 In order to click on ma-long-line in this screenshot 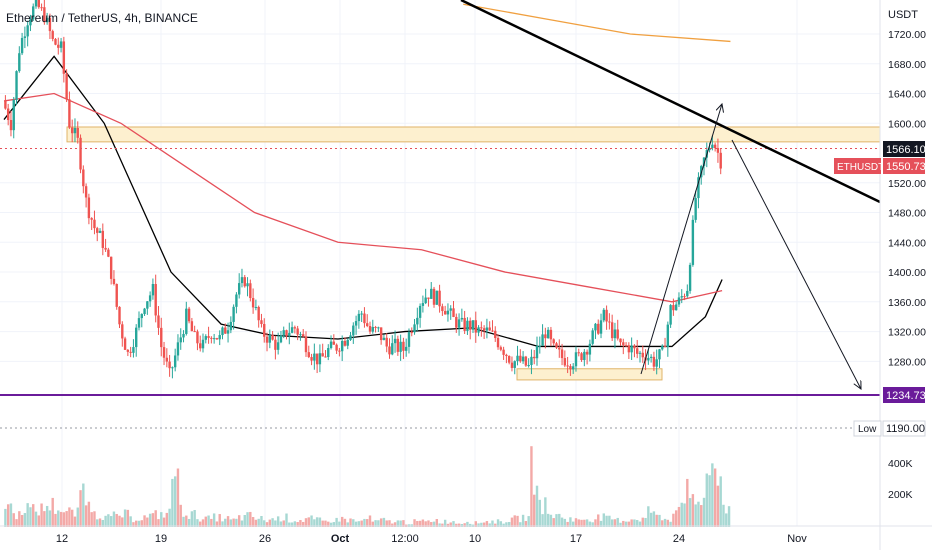, I will do `click(597, 23)`.